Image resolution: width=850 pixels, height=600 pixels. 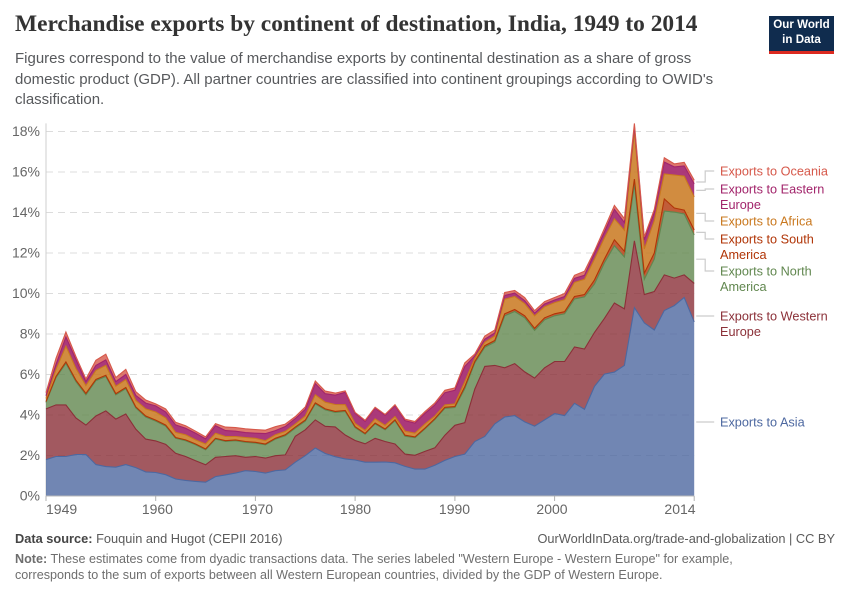 I want to click on svg-text: Exports to Eastern, so click(x=772, y=190).